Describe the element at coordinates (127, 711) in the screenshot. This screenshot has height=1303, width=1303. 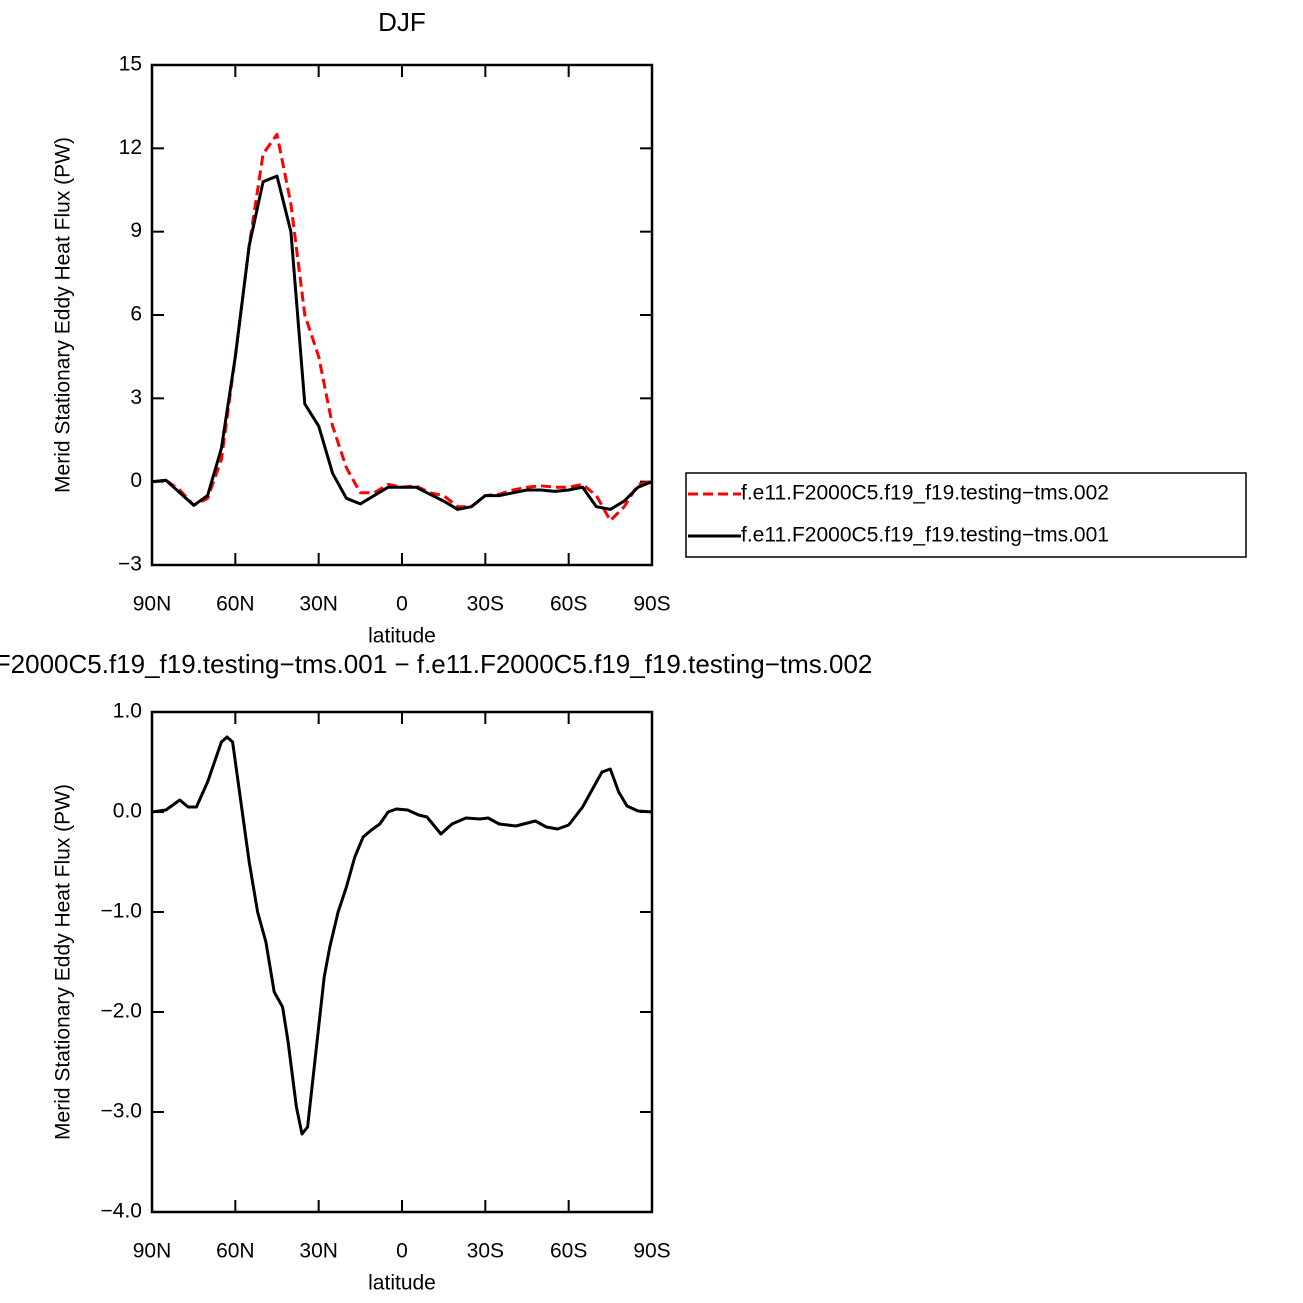
I see `y-tick-label: 1.0` at that location.